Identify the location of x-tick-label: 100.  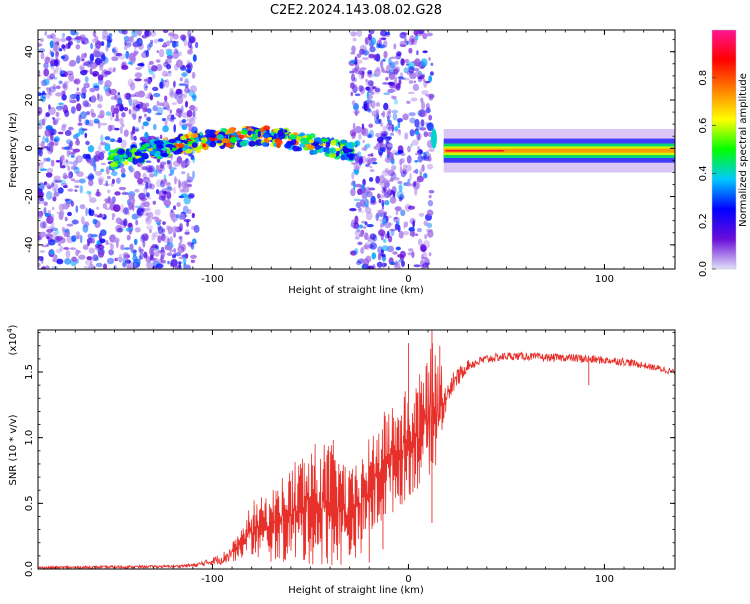
(604, 279).